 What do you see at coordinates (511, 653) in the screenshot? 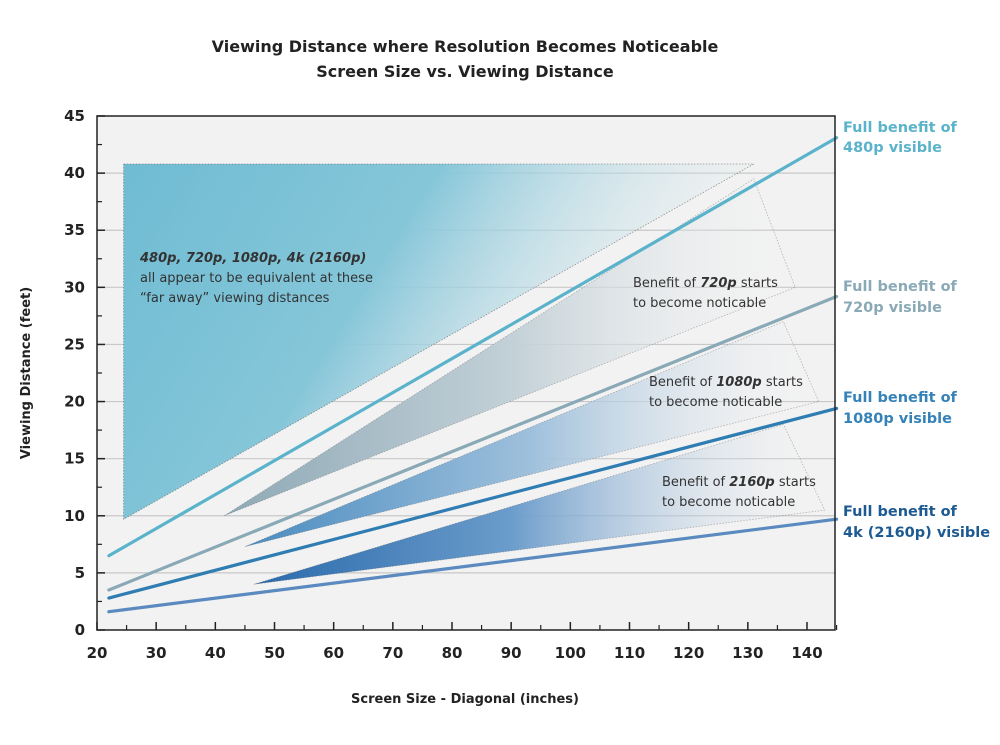
I see `x-tick-label: 90` at bounding box center [511, 653].